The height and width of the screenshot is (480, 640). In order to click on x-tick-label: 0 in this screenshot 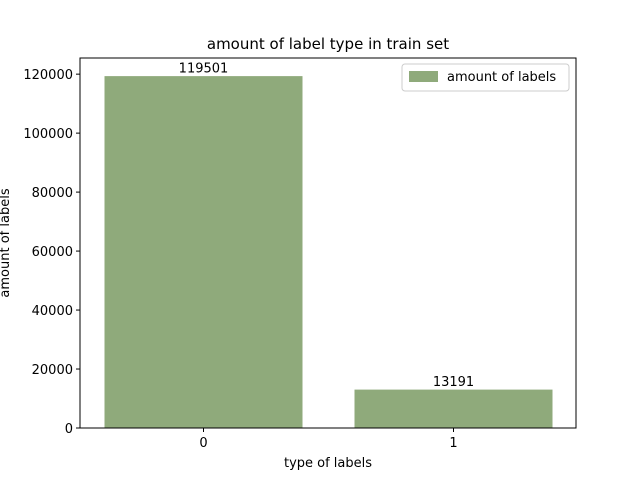, I will do `click(203, 443)`.